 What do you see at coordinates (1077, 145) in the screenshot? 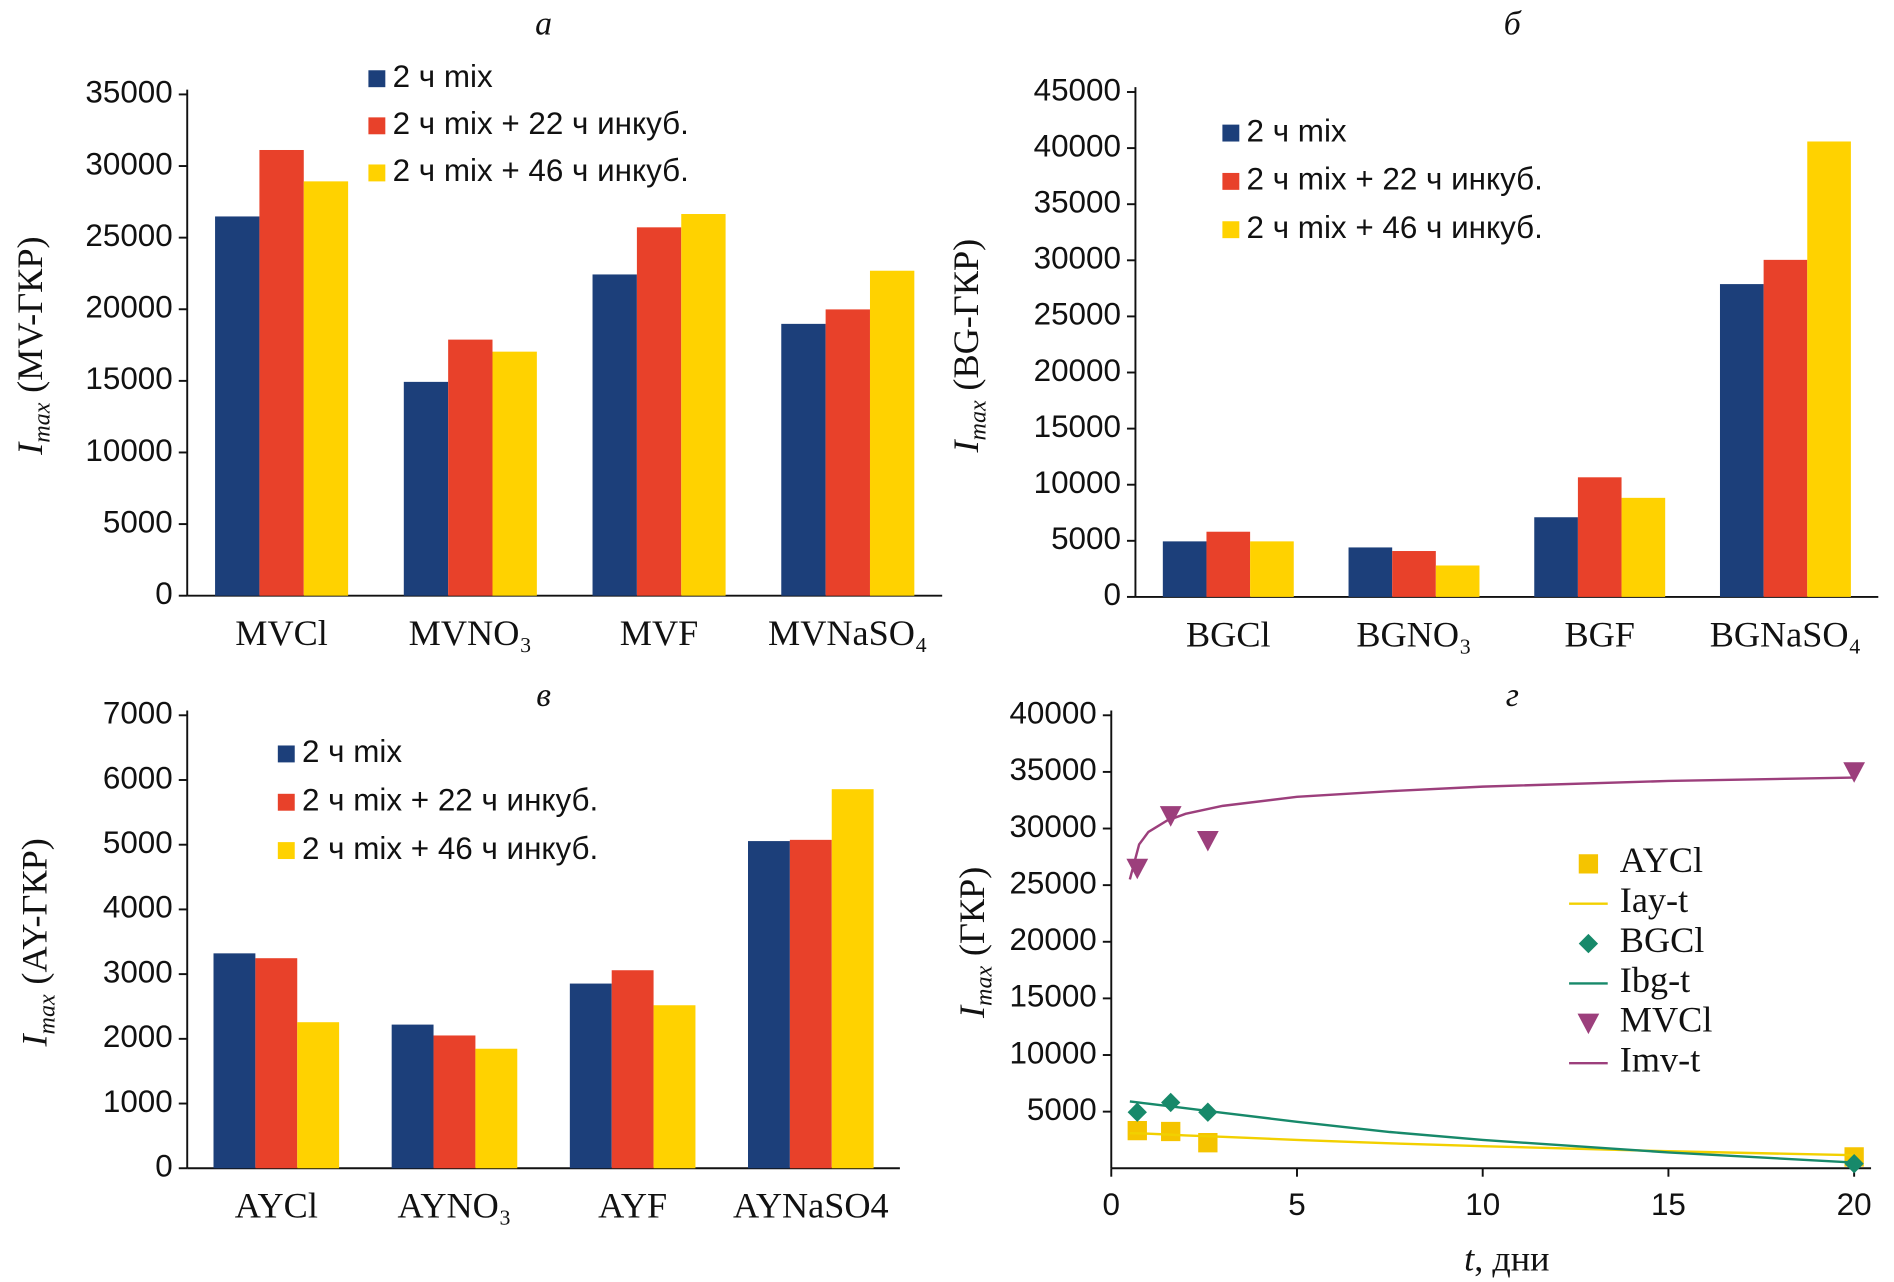
I see `y-tick-label: 40000` at bounding box center [1077, 145].